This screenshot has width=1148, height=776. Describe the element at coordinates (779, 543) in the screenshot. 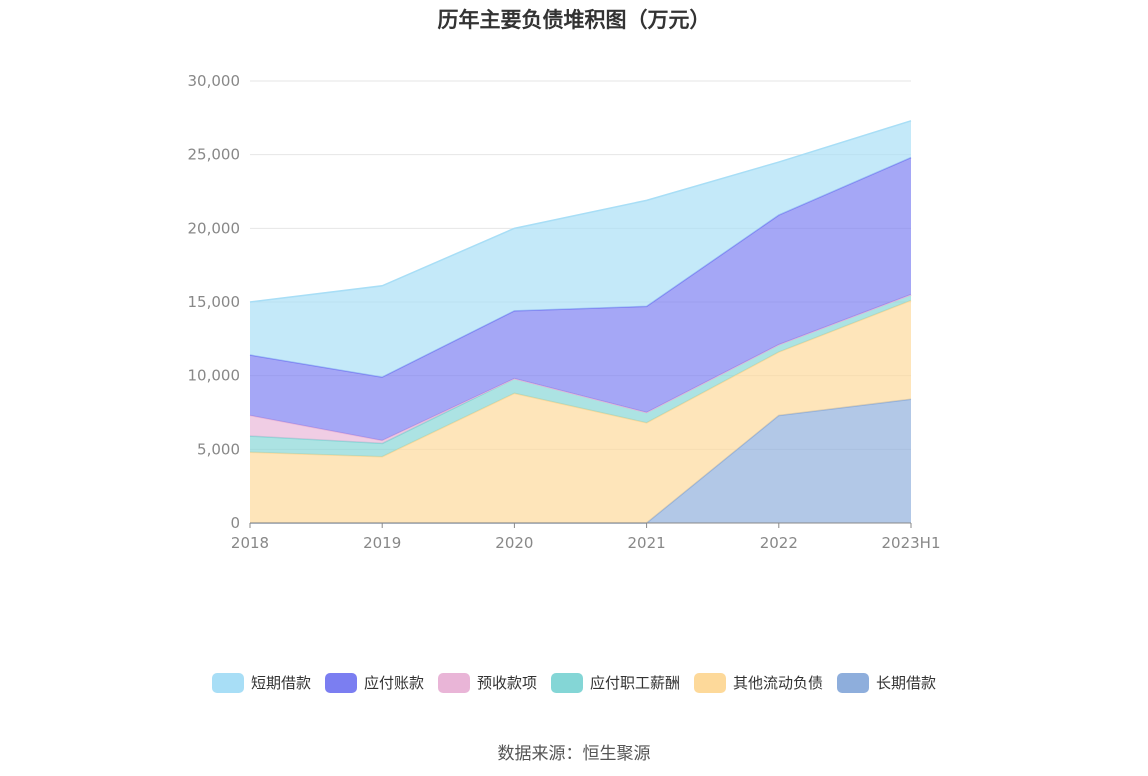

I see `x-tick-label: 2022` at that location.